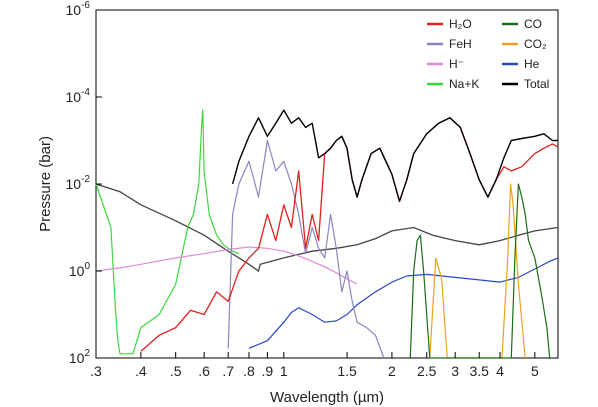 This screenshot has width=598, height=407. What do you see at coordinates (284, 371) in the screenshot?
I see `x-tick-label: 1` at bounding box center [284, 371].